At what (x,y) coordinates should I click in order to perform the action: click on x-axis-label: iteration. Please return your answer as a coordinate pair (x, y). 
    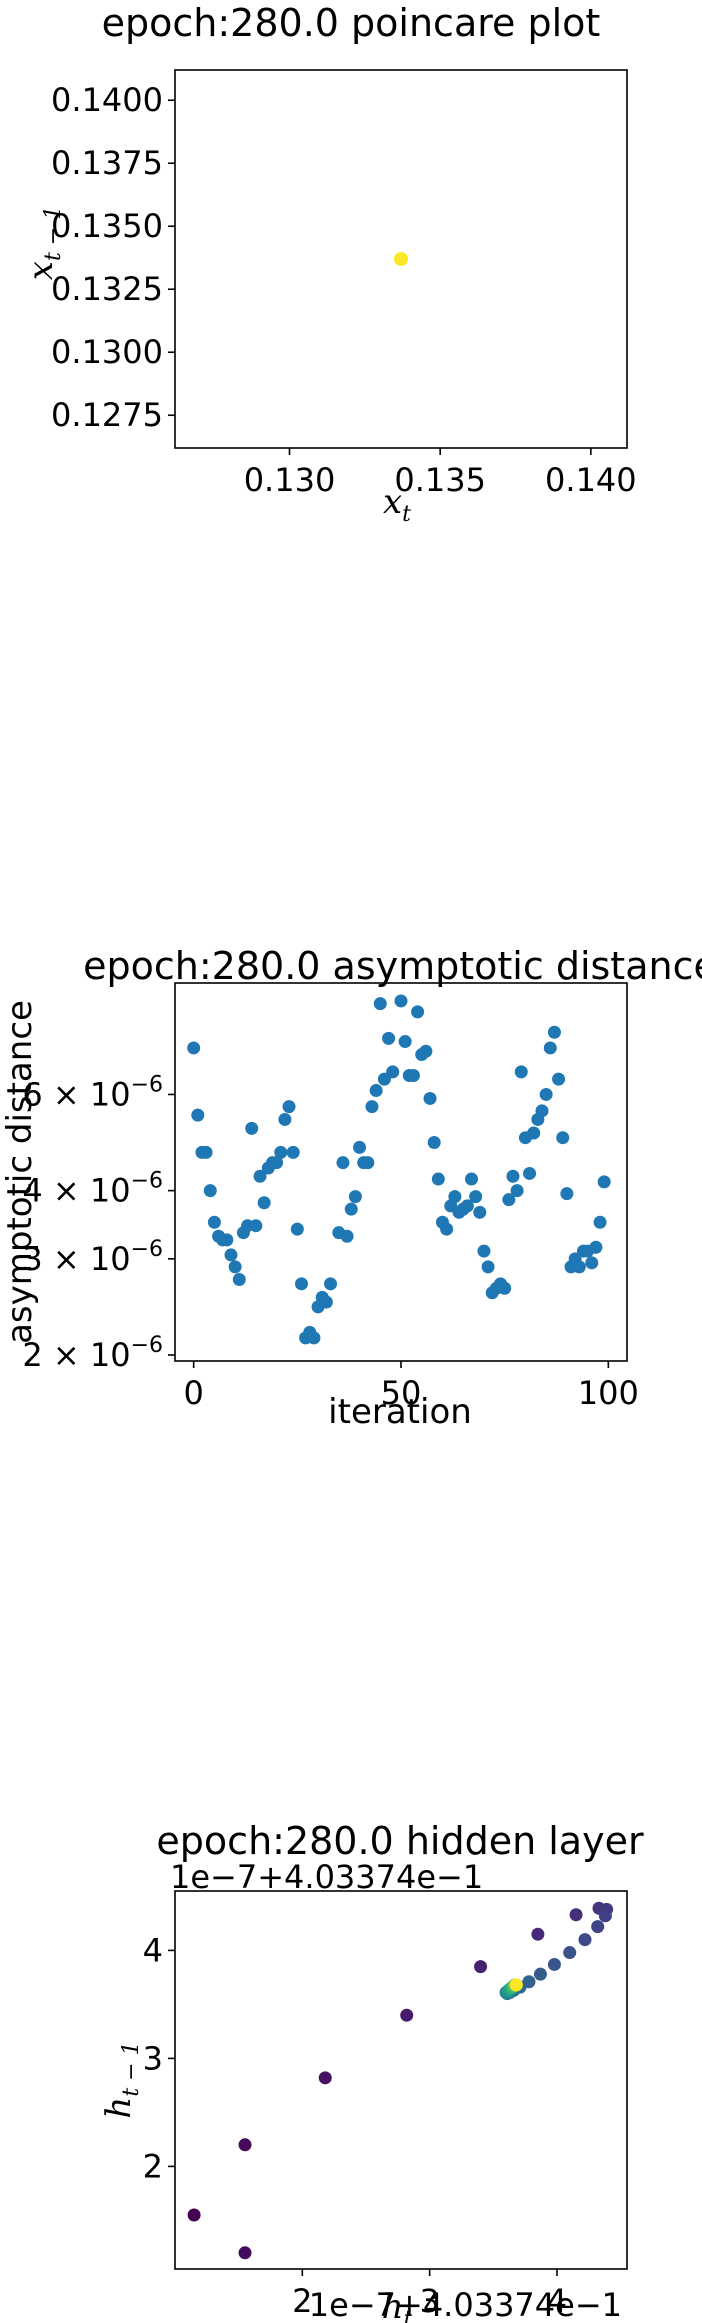
    Looking at the image, I should click on (400, 1412).